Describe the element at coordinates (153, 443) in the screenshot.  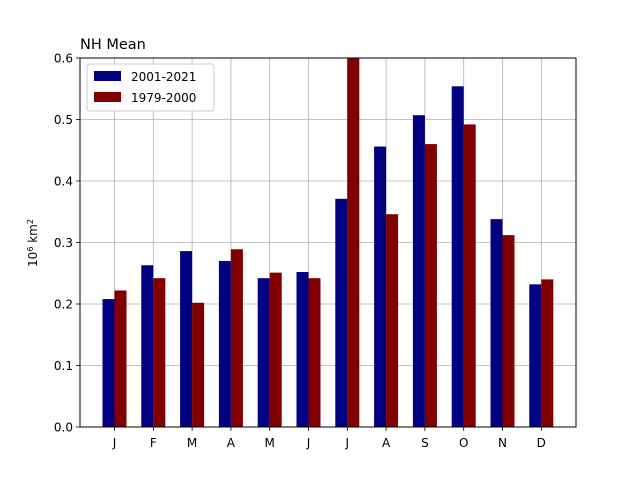
I see `x-tick-label: F` at that location.